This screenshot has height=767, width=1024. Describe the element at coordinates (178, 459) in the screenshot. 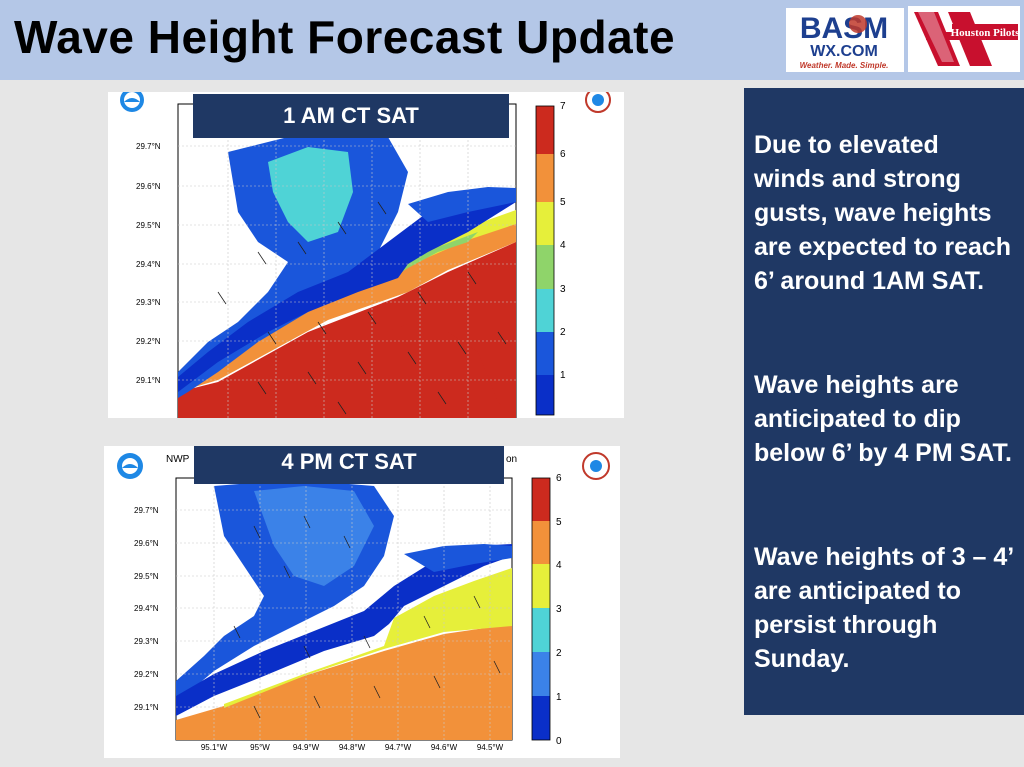

I see `map-title-partial: NWP` at that location.